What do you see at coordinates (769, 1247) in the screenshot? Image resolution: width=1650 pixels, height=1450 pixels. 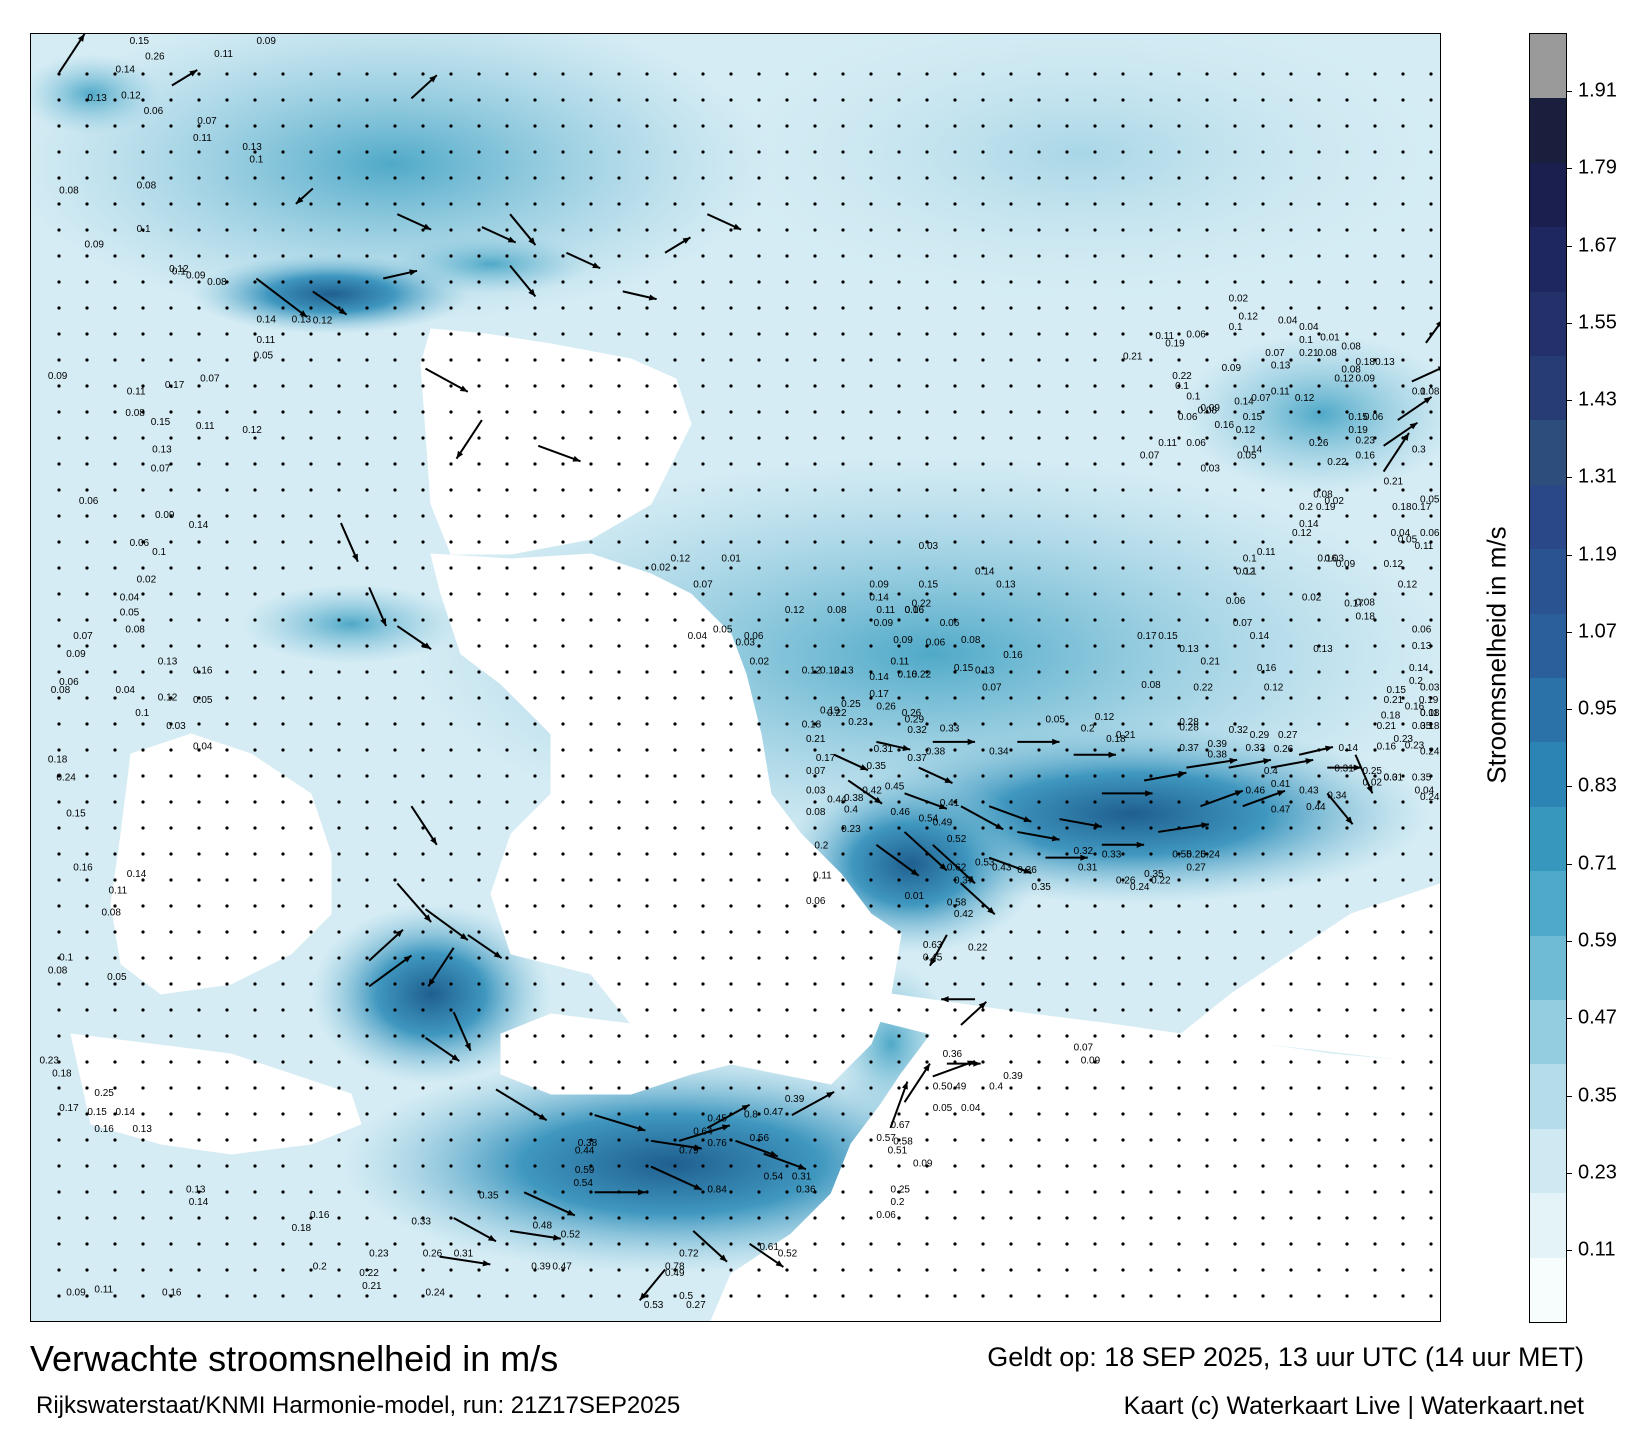 I see `speed-value-label: 0.61` at bounding box center [769, 1247].